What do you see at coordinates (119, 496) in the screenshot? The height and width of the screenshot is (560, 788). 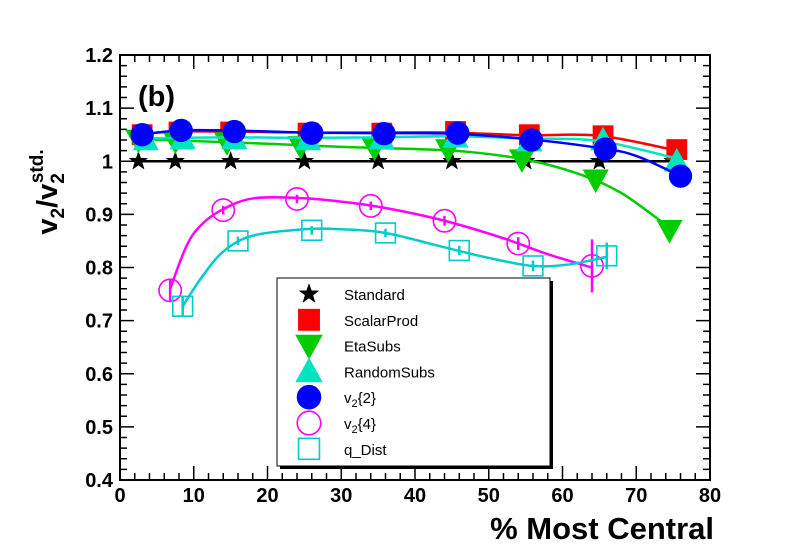 I see `x-tick-label: 0` at bounding box center [119, 496].